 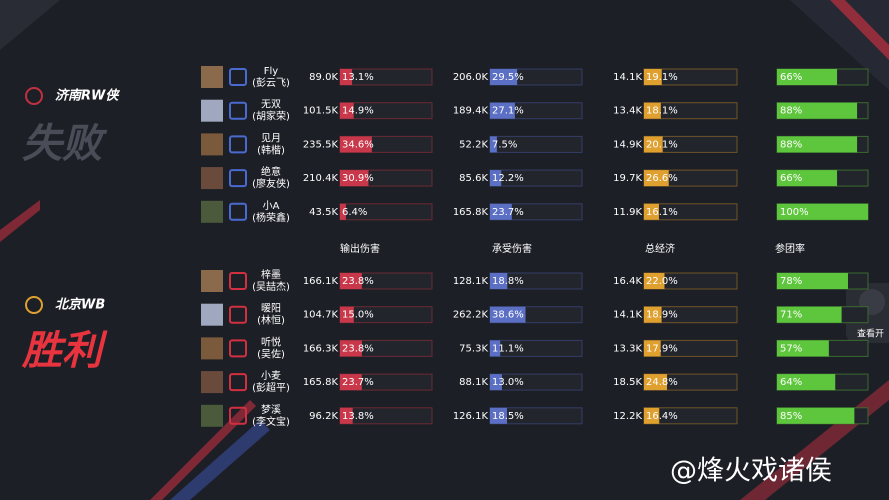 I want to click on damage-amount: 166.1K, so click(x=321, y=281).